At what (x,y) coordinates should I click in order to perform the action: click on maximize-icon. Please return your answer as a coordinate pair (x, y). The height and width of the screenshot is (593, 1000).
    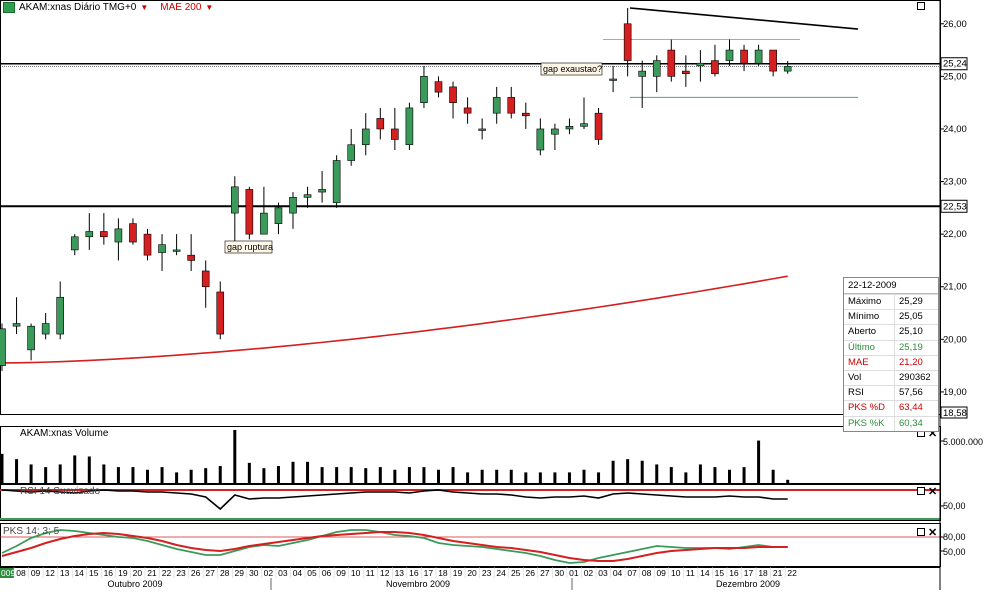
    Looking at the image, I should click on (921, 6).